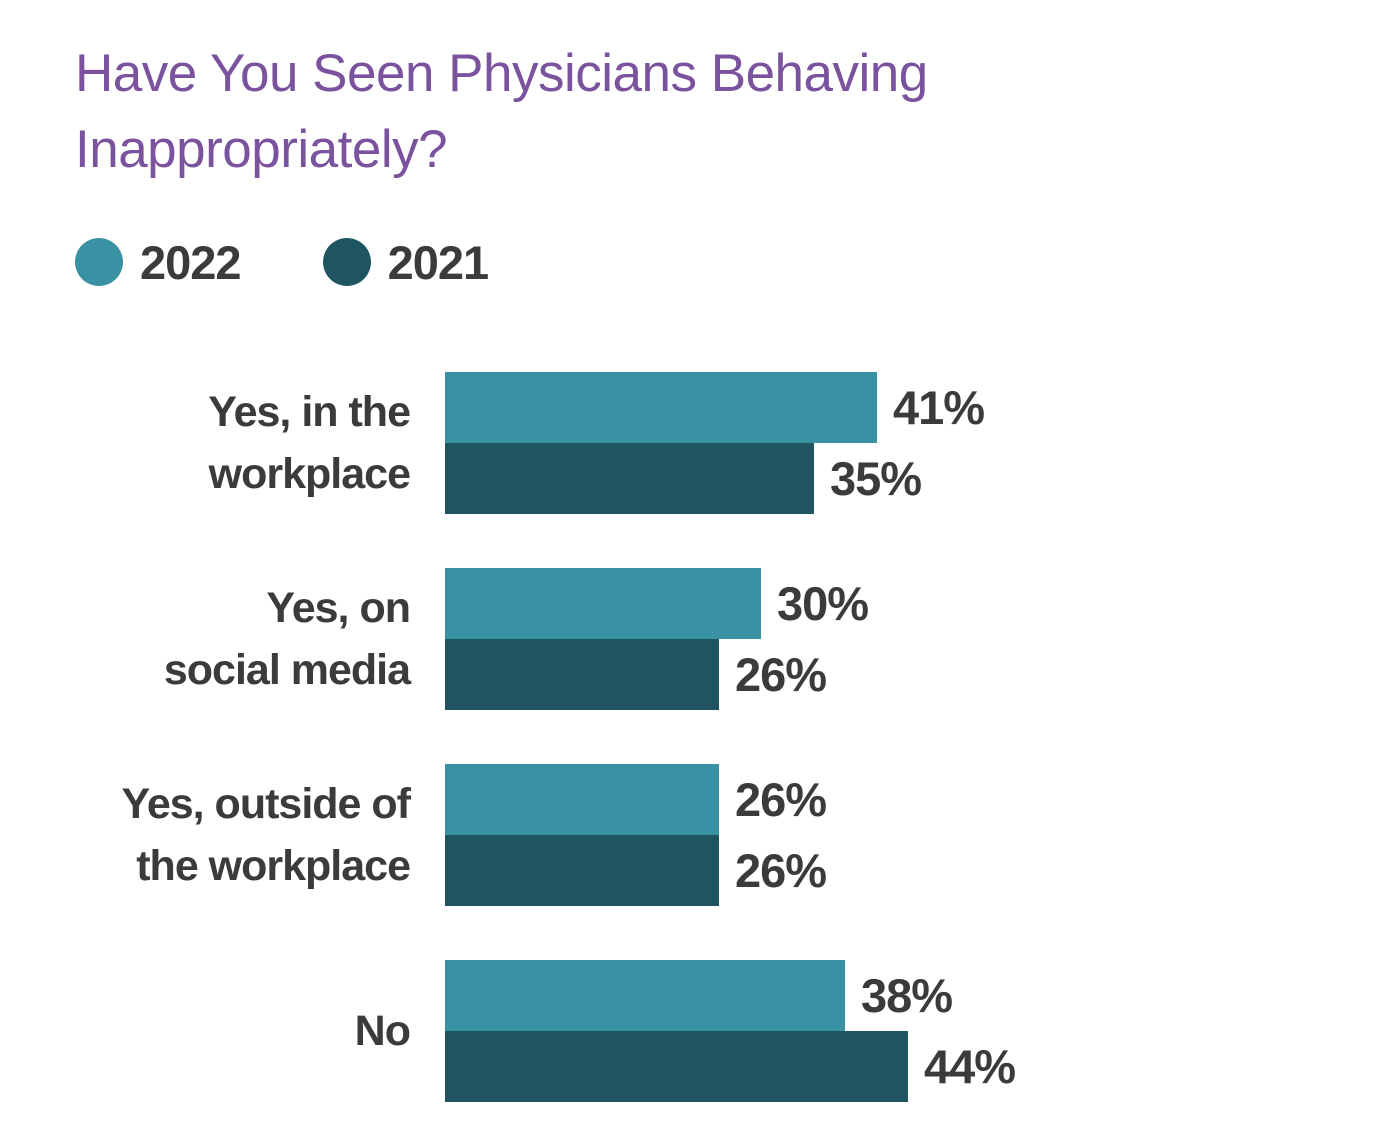 This screenshot has width=1380, height=1144. Describe the element at coordinates (338, 608) in the screenshot. I see `category-label-line: Yes, on` at that location.